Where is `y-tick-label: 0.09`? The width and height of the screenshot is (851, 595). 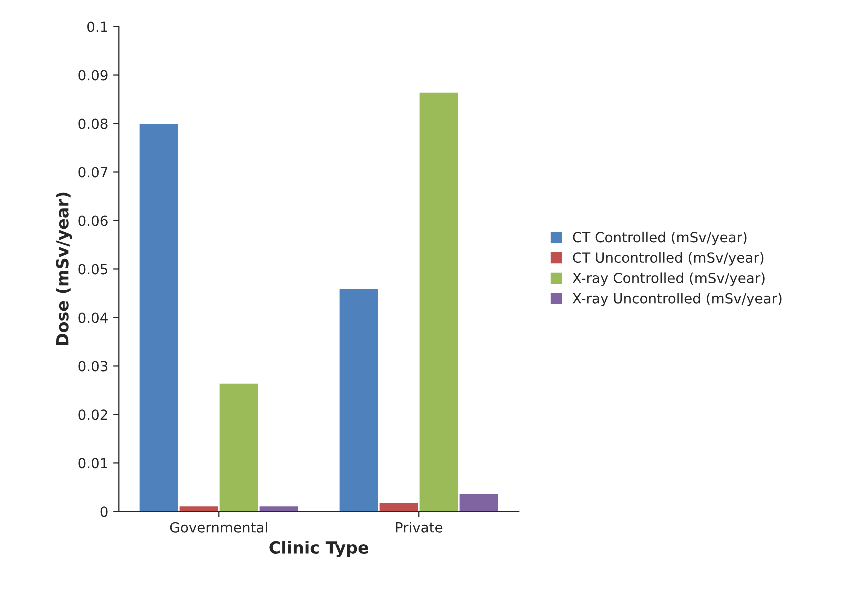 y-tick-label: 0.09 is located at coordinates (93, 75).